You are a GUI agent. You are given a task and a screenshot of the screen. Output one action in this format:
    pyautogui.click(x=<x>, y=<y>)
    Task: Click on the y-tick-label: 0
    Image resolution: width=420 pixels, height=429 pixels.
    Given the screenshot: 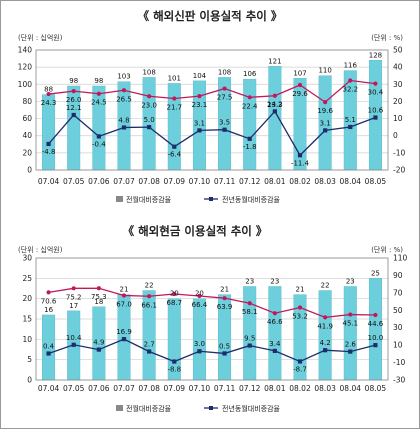 What is the action you would take?
    pyautogui.click(x=29, y=380)
    